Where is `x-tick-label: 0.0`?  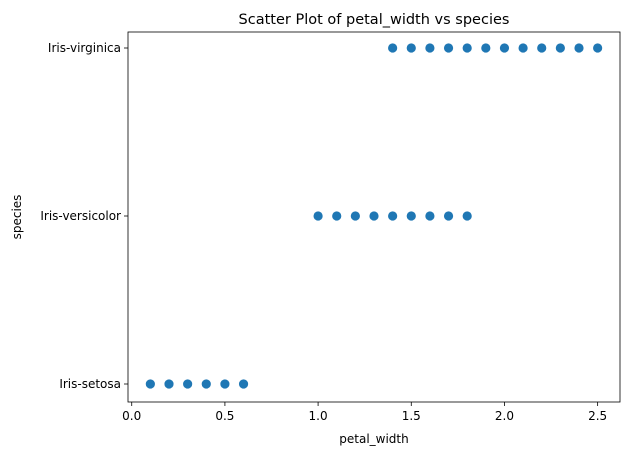 x-tick-label: 0.0 is located at coordinates (131, 416).